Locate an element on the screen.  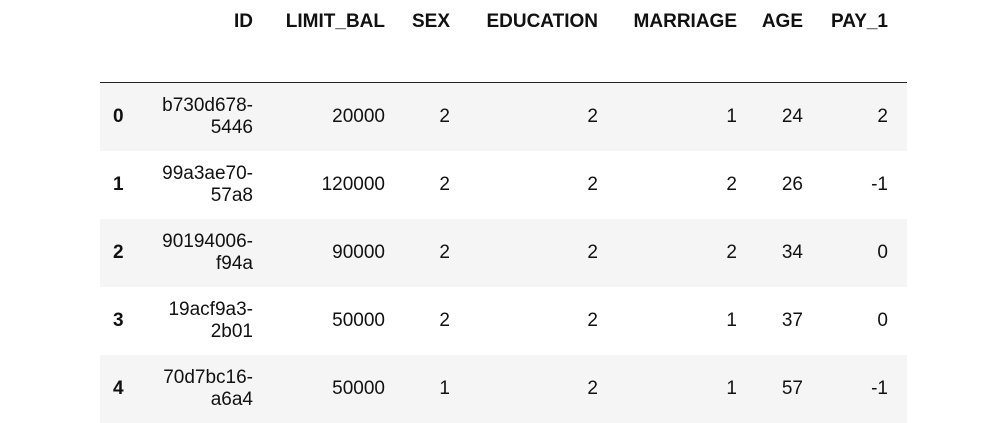
table-row: 2 90194006-f94a 90000 2 2 2 34 0 is located at coordinates (503, 252).